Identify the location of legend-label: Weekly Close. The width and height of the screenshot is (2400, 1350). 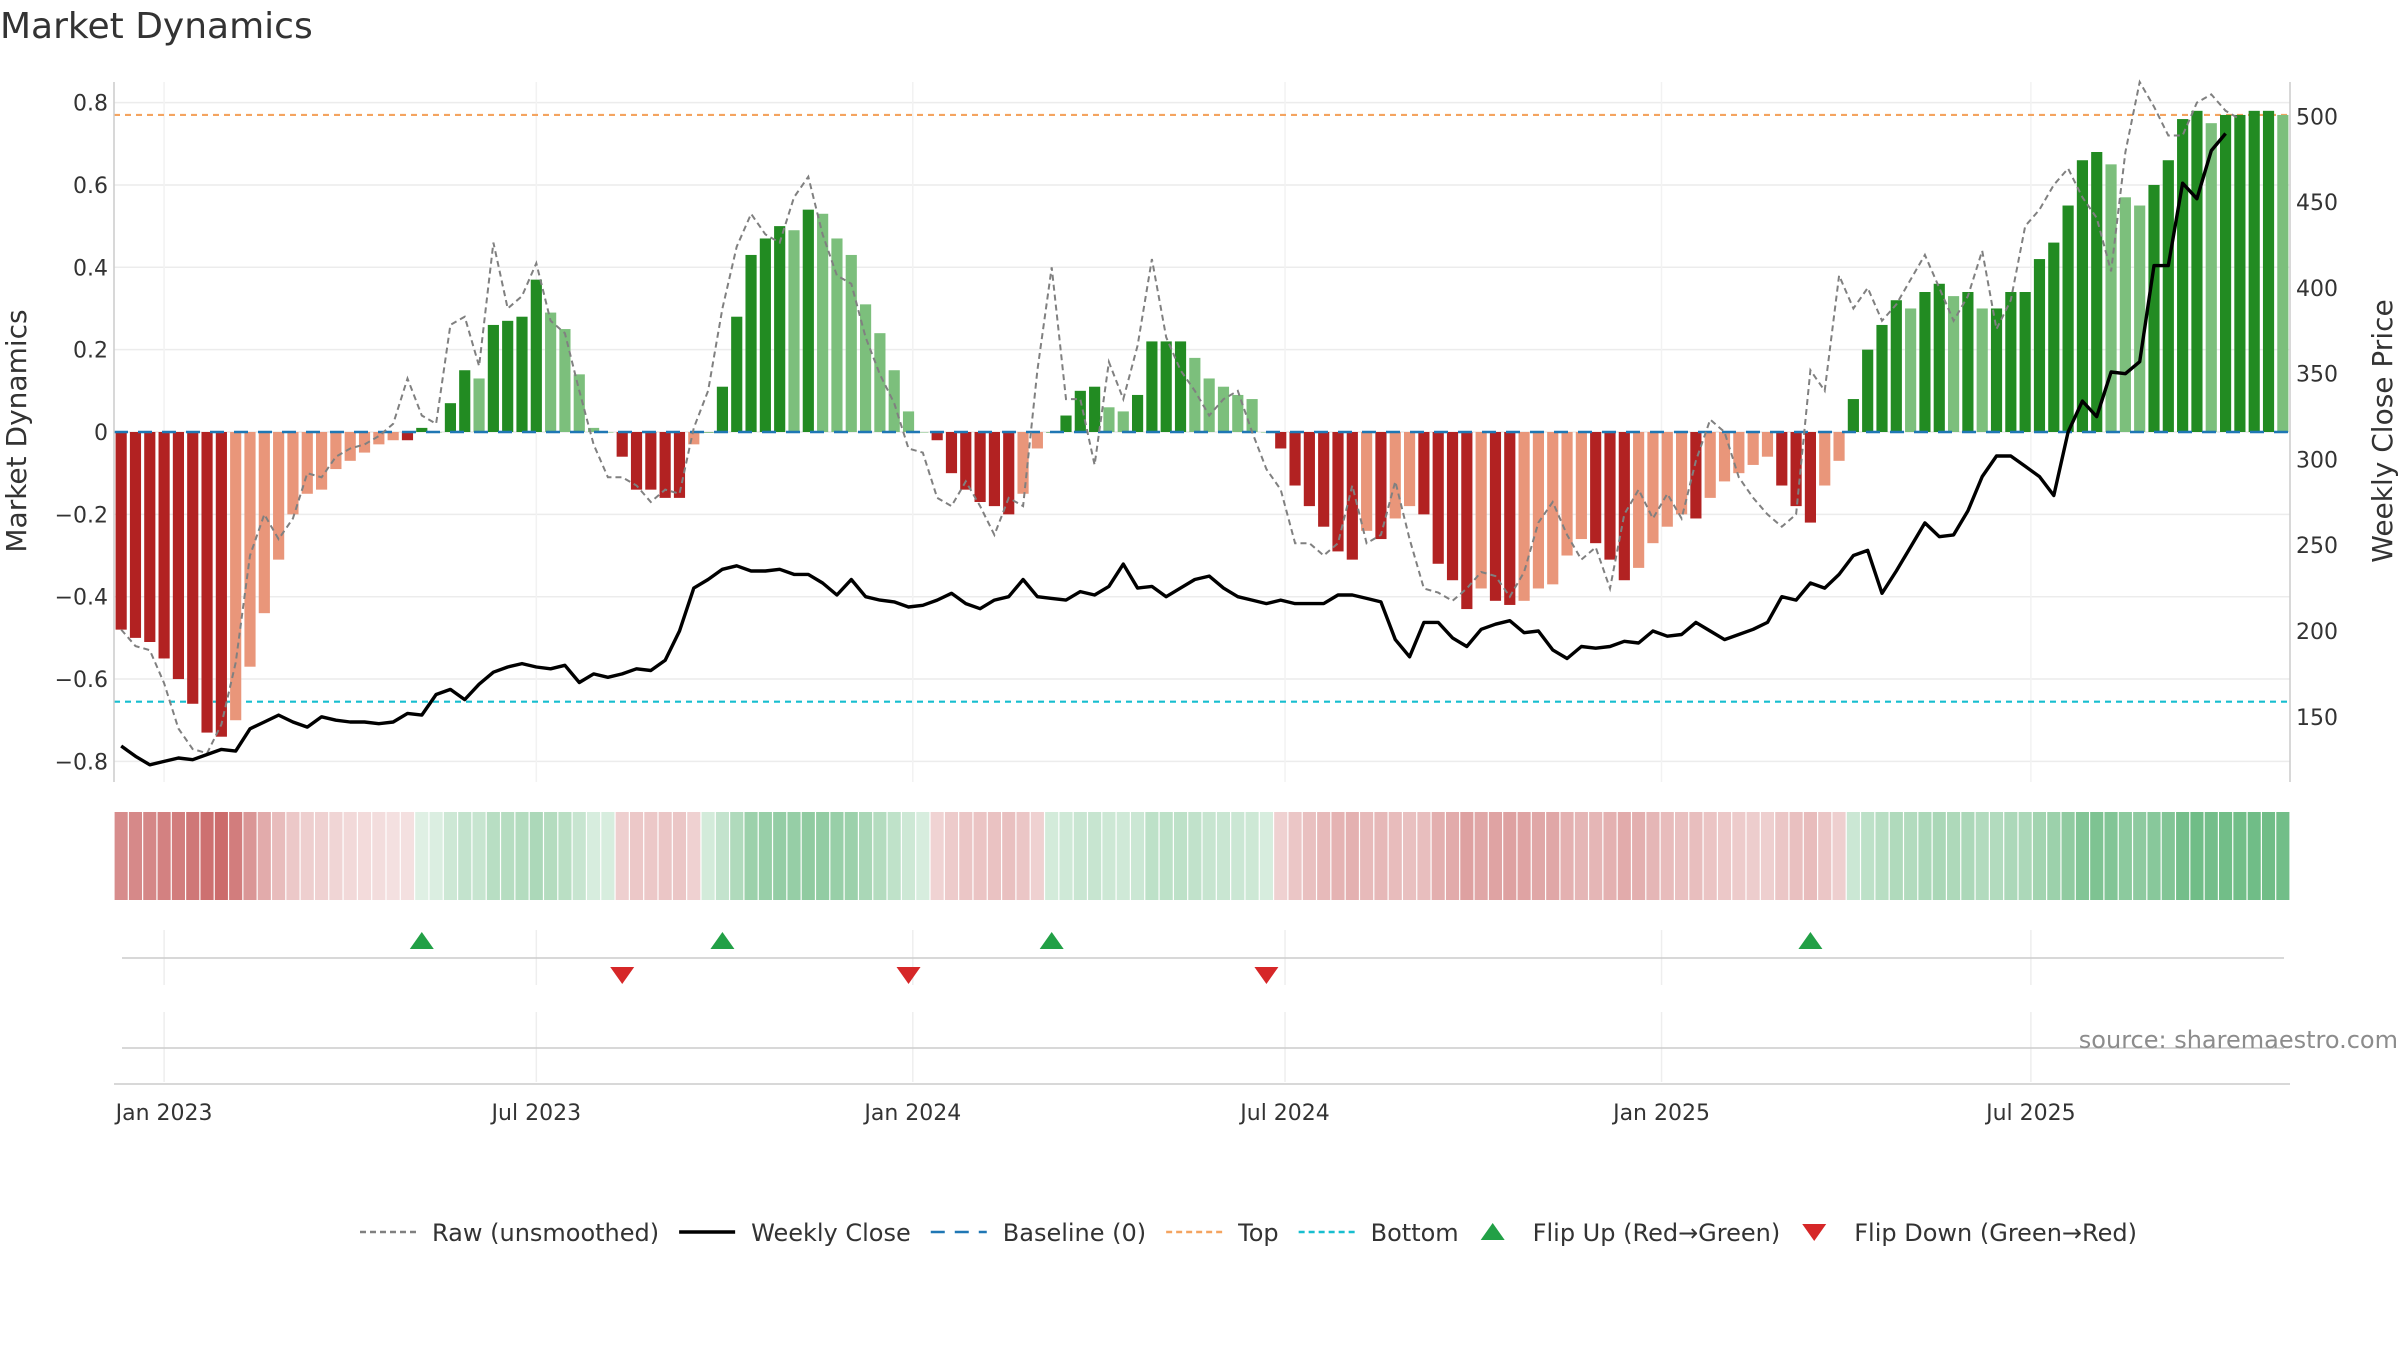
(831, 1233).